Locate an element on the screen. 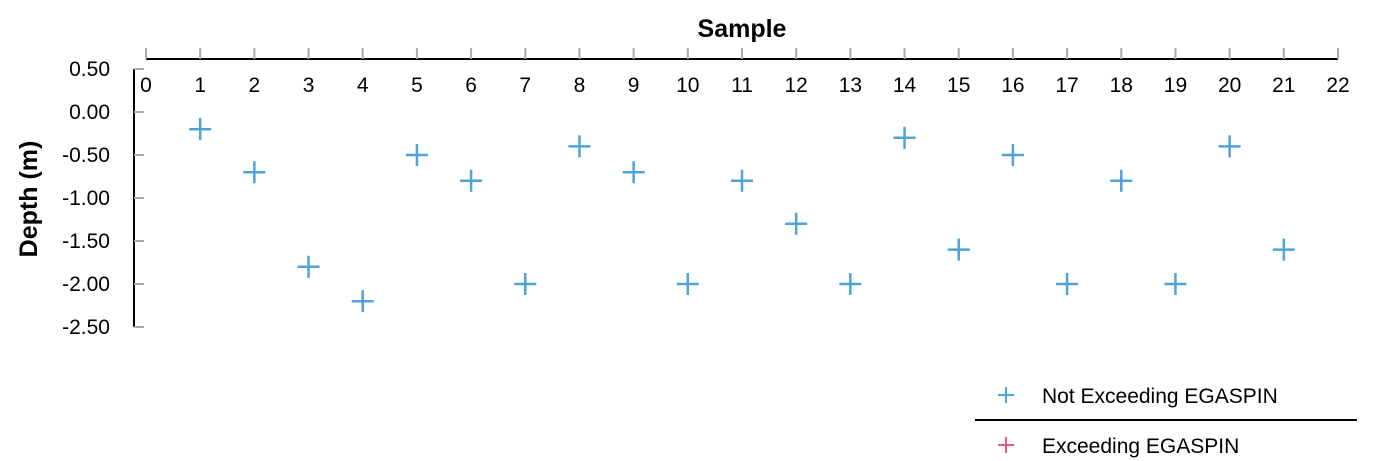  y-axis-title: Depth (m) is located at coordinates (29, 199).